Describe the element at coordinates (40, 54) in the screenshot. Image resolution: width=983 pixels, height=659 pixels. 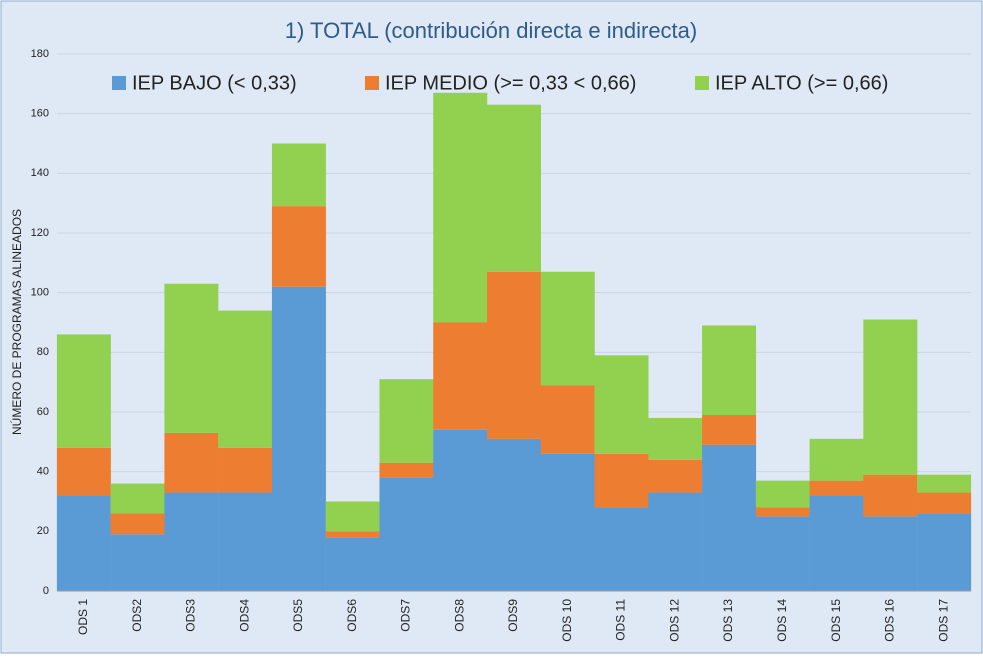
I see `y-tick-label: 180` at that location.